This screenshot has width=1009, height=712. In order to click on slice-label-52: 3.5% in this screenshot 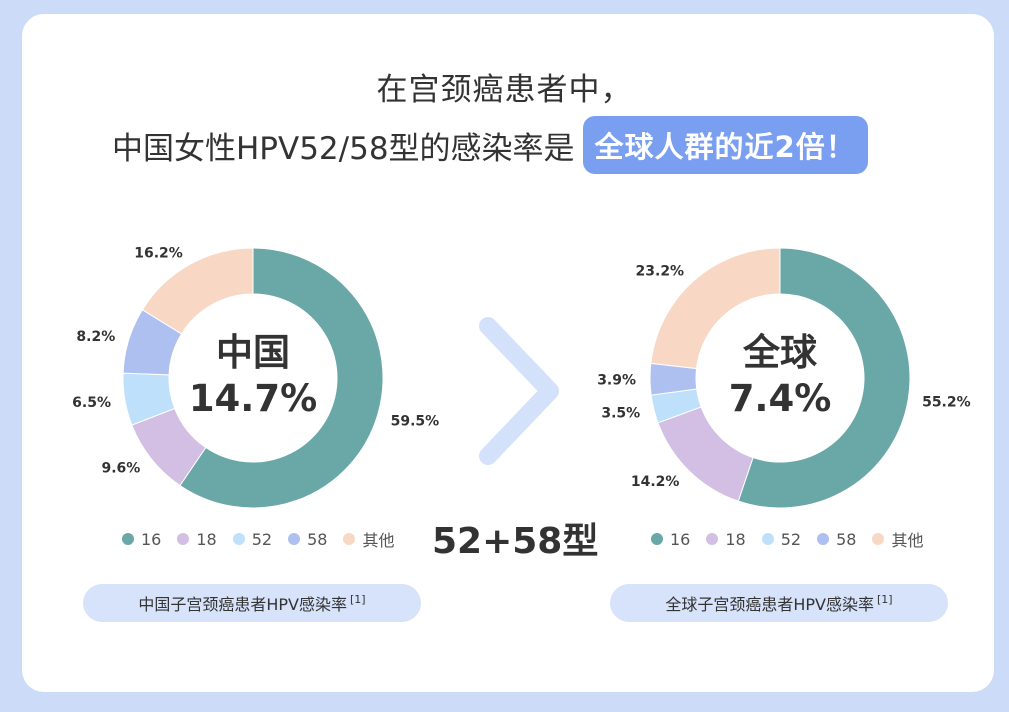, I will do `click(620, 413)`.